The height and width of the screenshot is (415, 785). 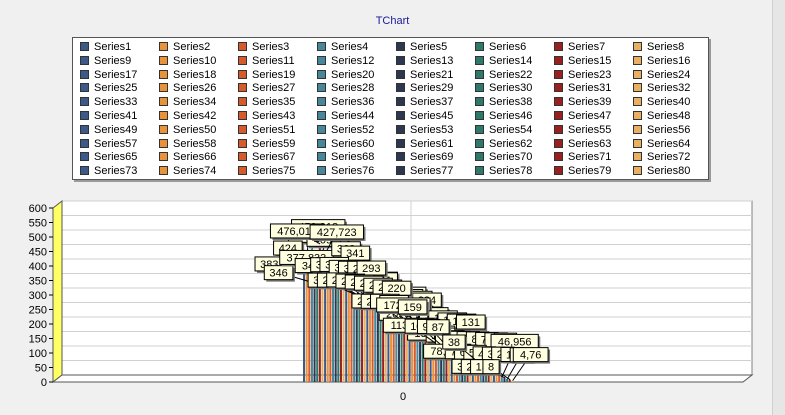 What do you see at coordinates (503, 61) in the screenshot?
I see `legend-item: Series14` at bounding box center [503, 61].